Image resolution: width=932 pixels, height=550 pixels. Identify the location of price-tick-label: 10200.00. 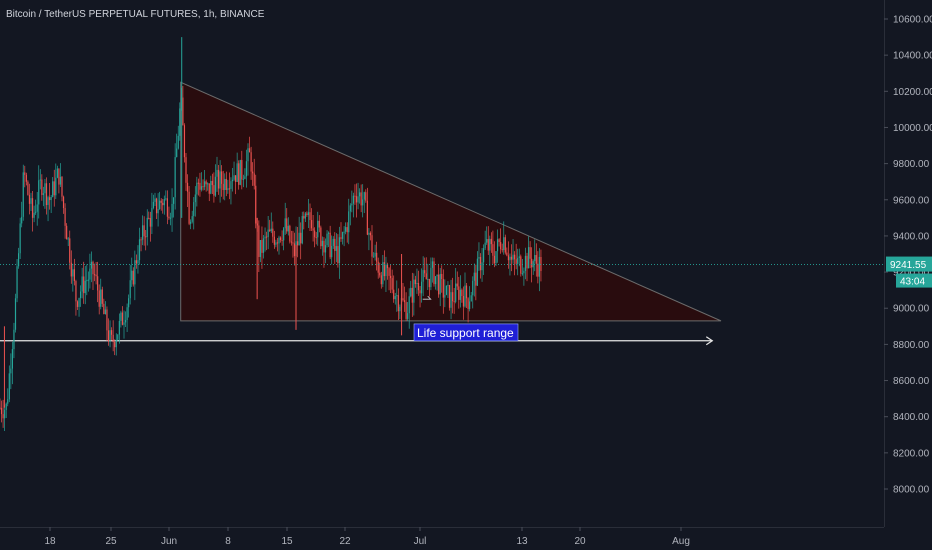
(912, 92).